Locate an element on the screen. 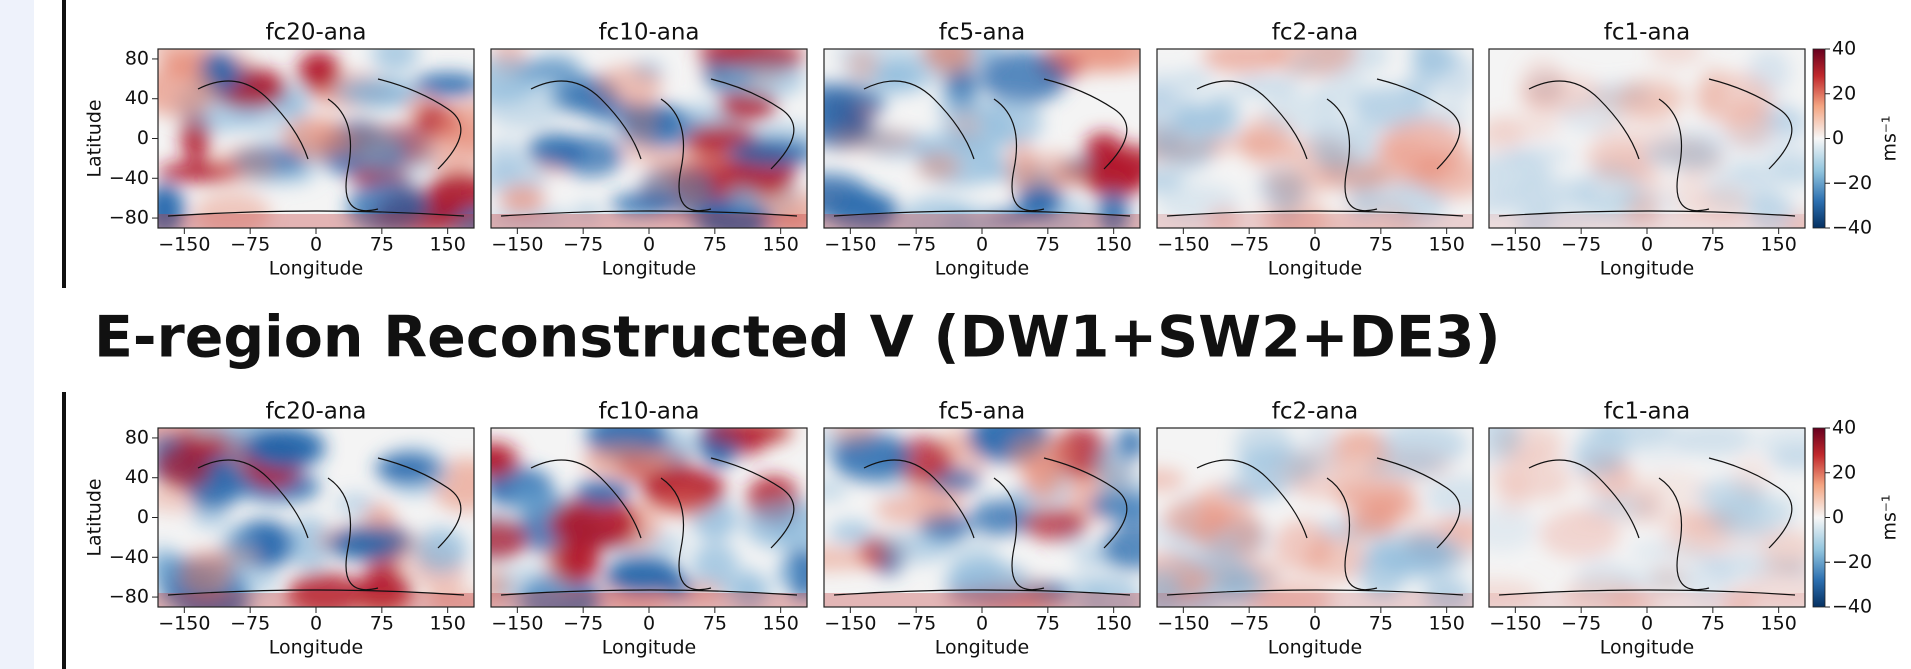 Image resolution: width=1911 pixels, height=669 pixels. side-rule is located at coordinates (64, 530).